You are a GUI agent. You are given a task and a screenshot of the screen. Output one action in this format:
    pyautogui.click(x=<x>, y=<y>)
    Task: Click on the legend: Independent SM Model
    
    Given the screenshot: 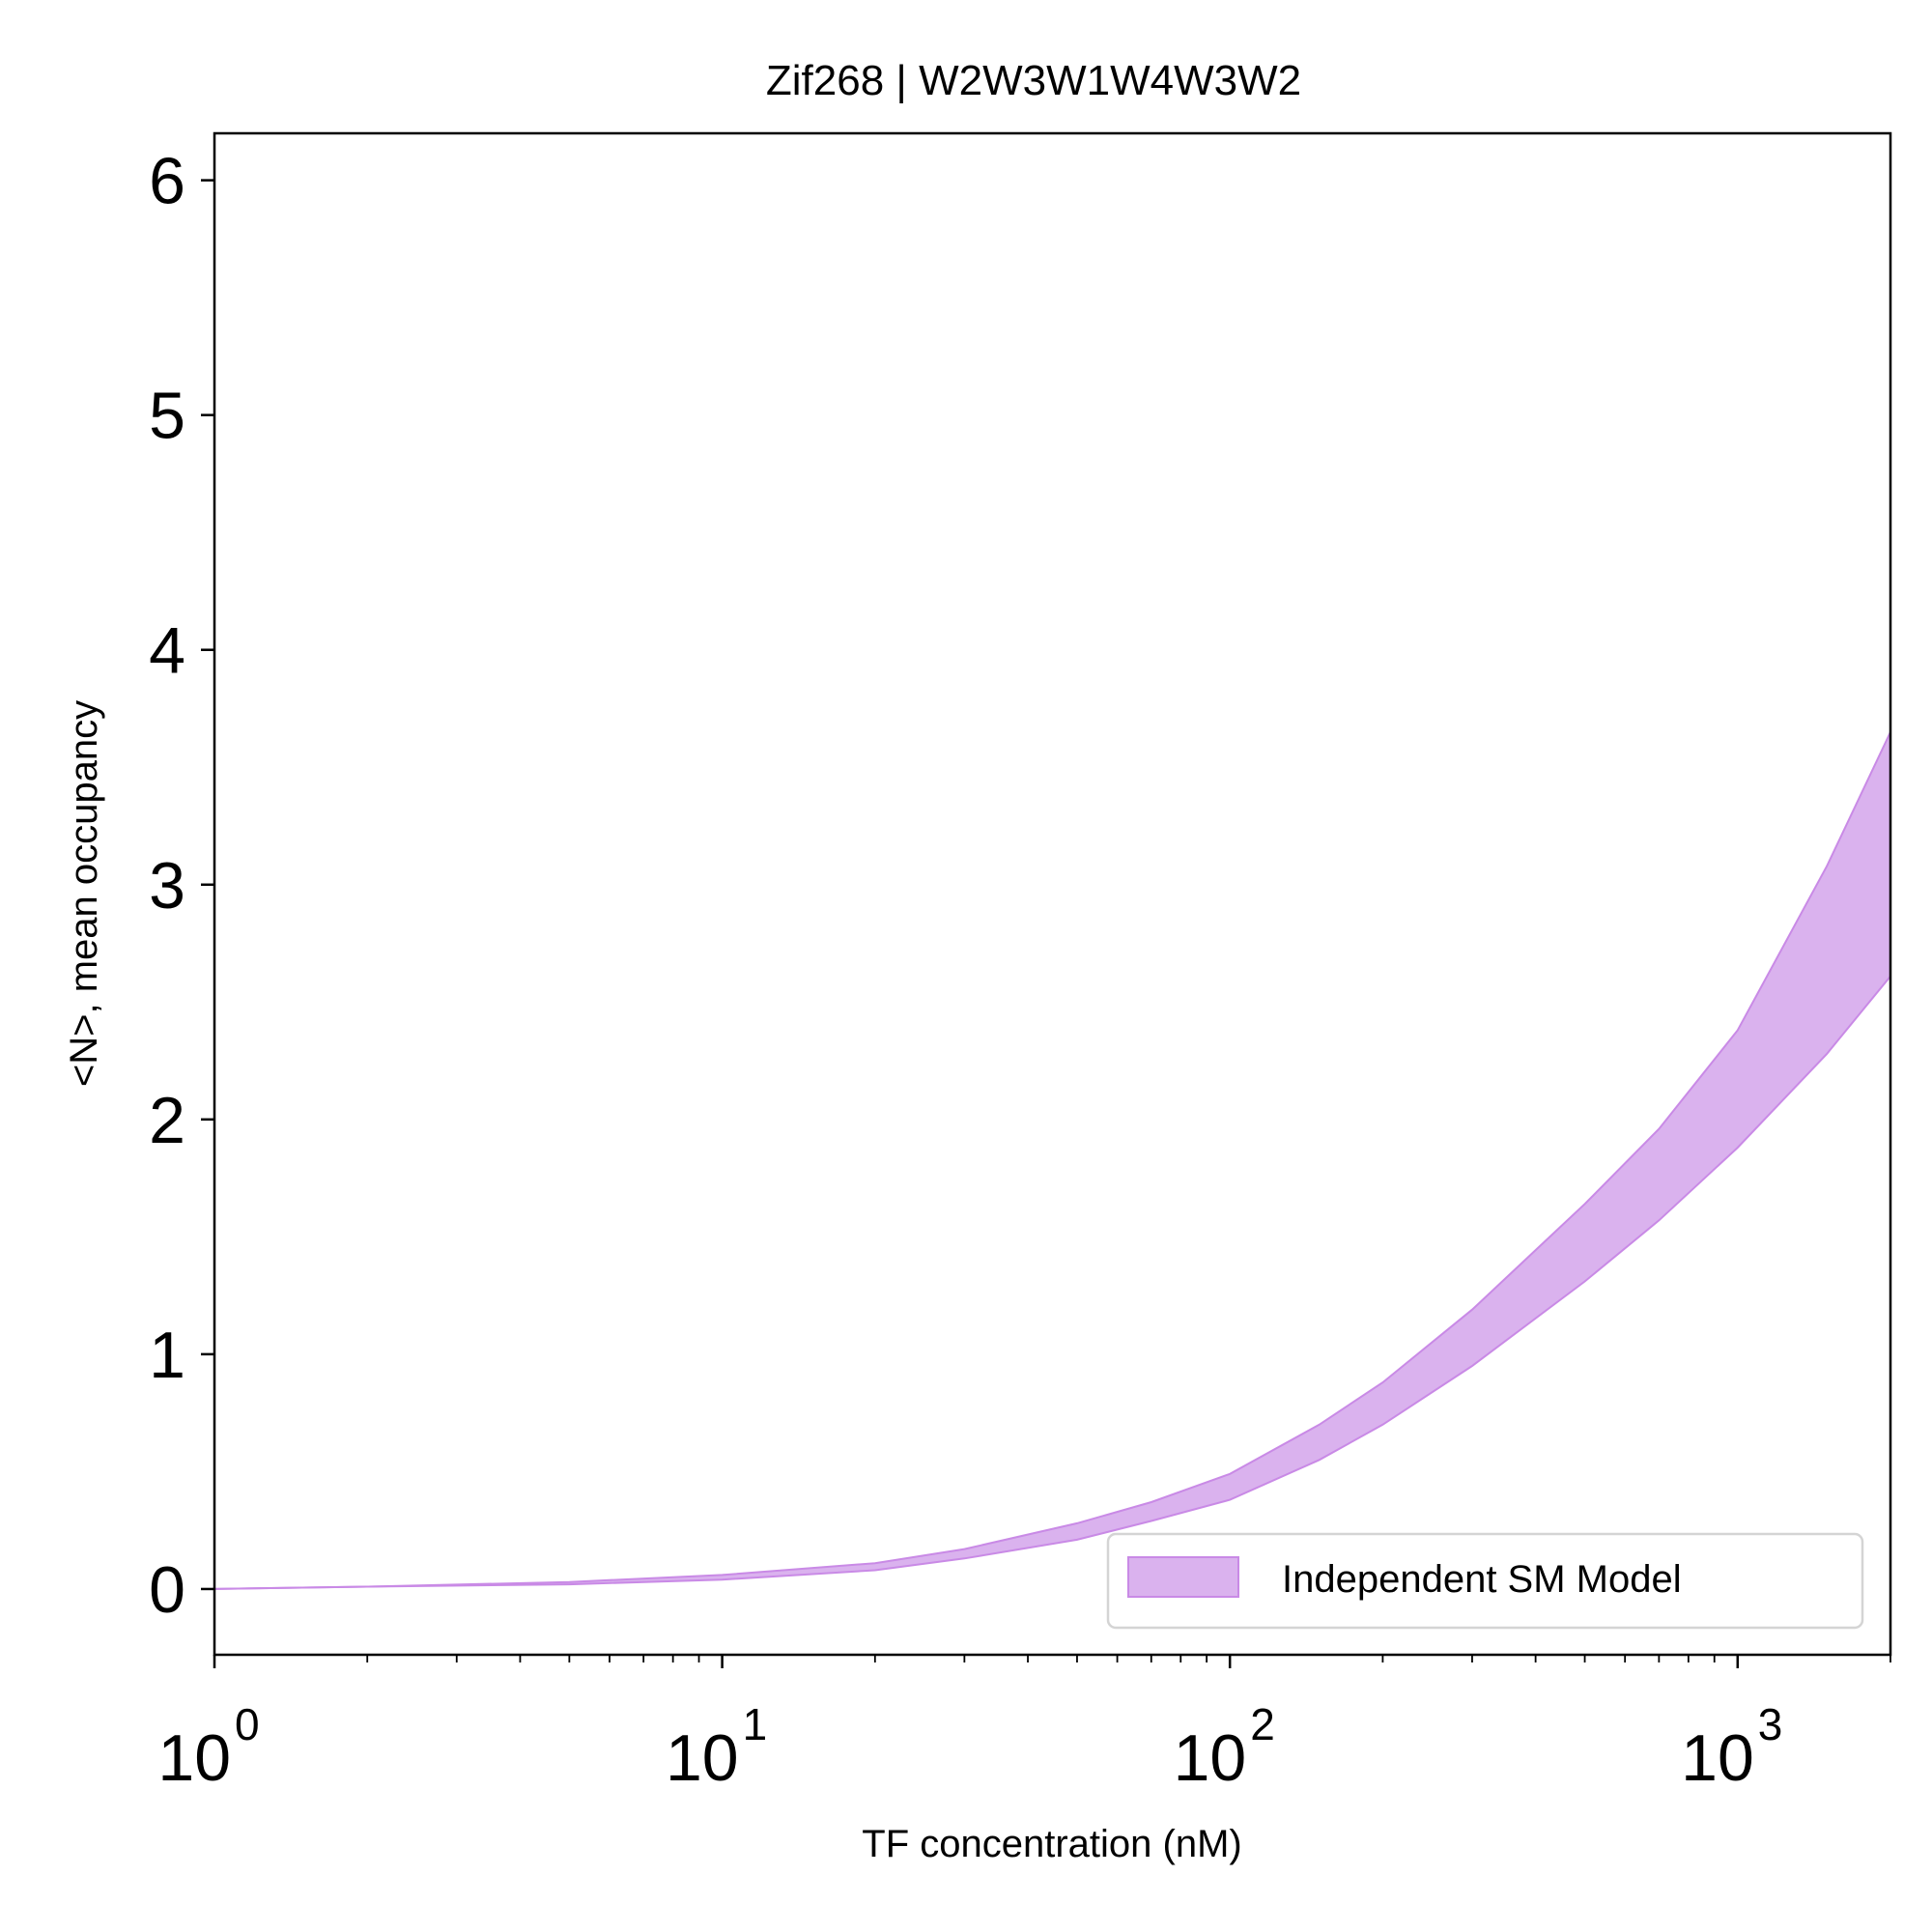 What is the action you would take?
    pyautogui.click(x=1485, y=1581)
    